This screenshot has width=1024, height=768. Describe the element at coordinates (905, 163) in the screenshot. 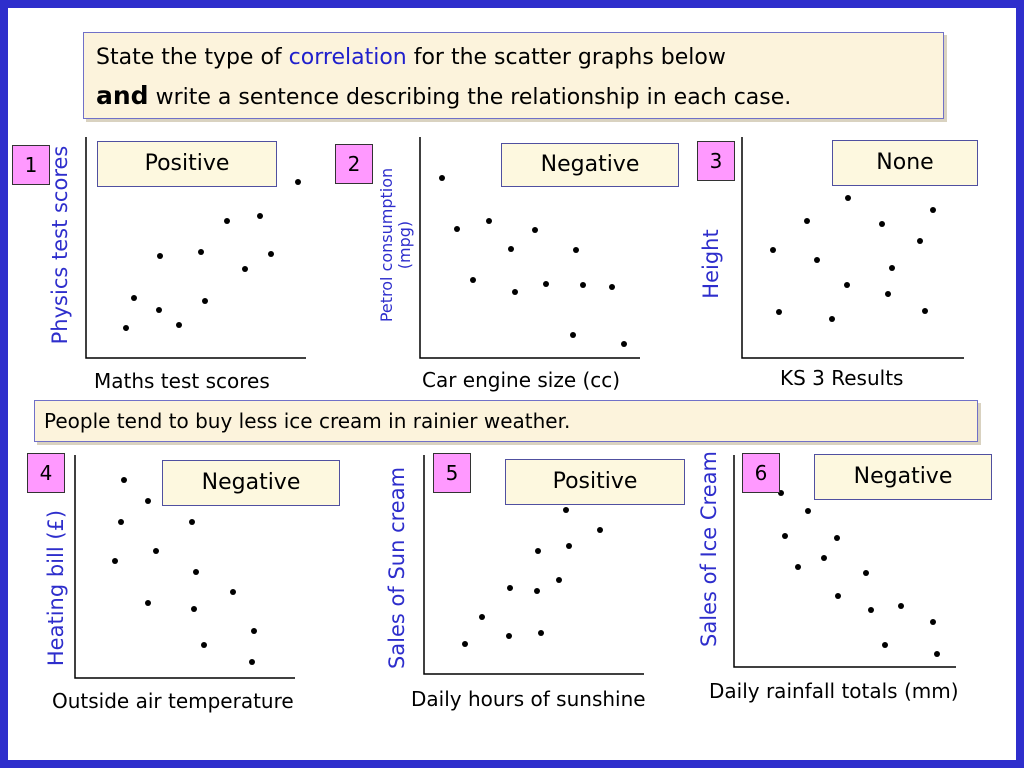

I see `graph-3-answer: None` at that location.